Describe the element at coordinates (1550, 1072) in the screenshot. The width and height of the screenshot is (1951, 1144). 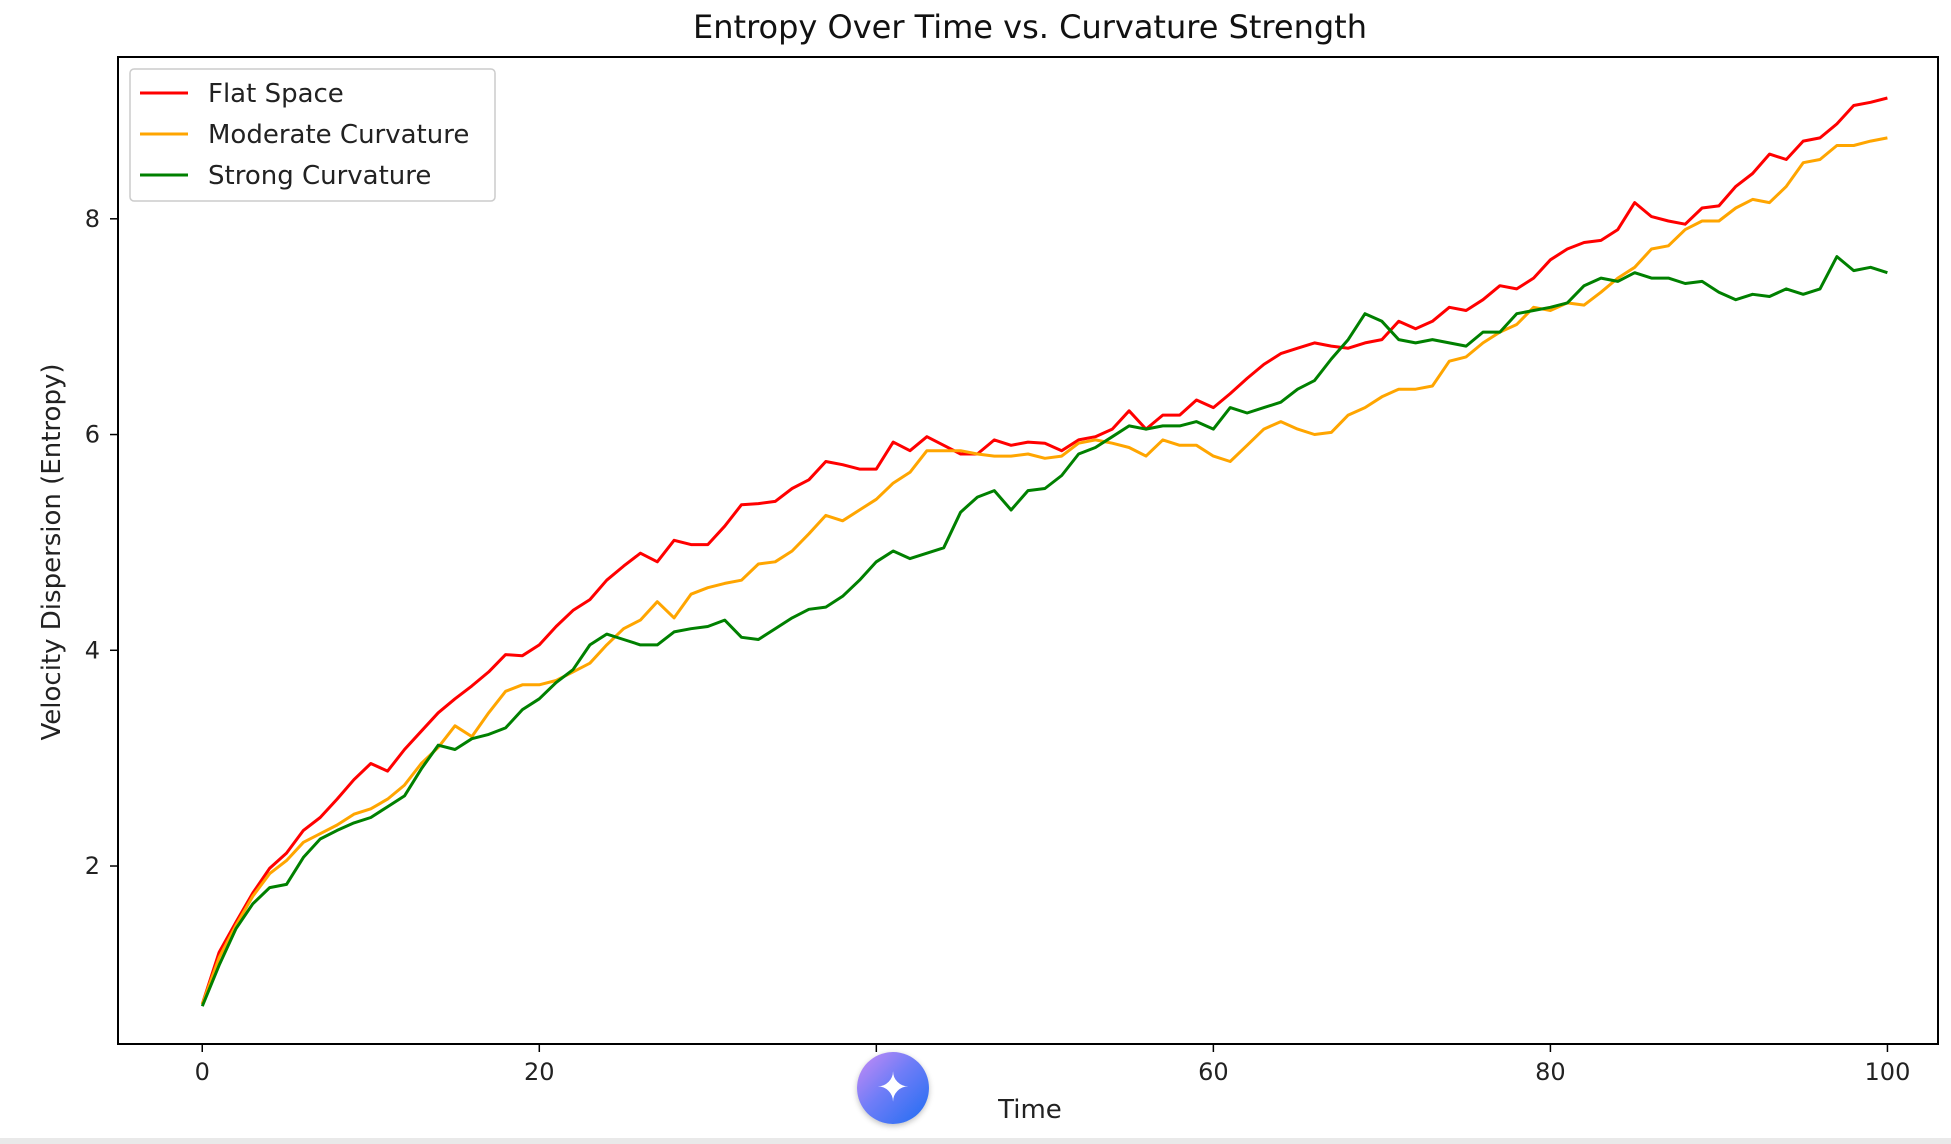
I see `x-tick-label: 80` at that location.